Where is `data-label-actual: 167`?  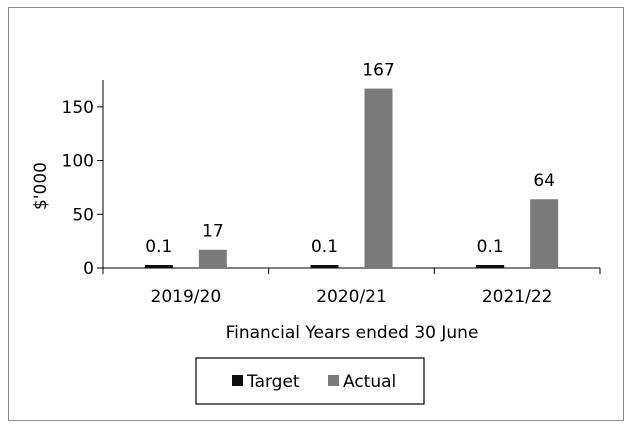 data-label-actual: 167 is located at coordinates (378, 71).